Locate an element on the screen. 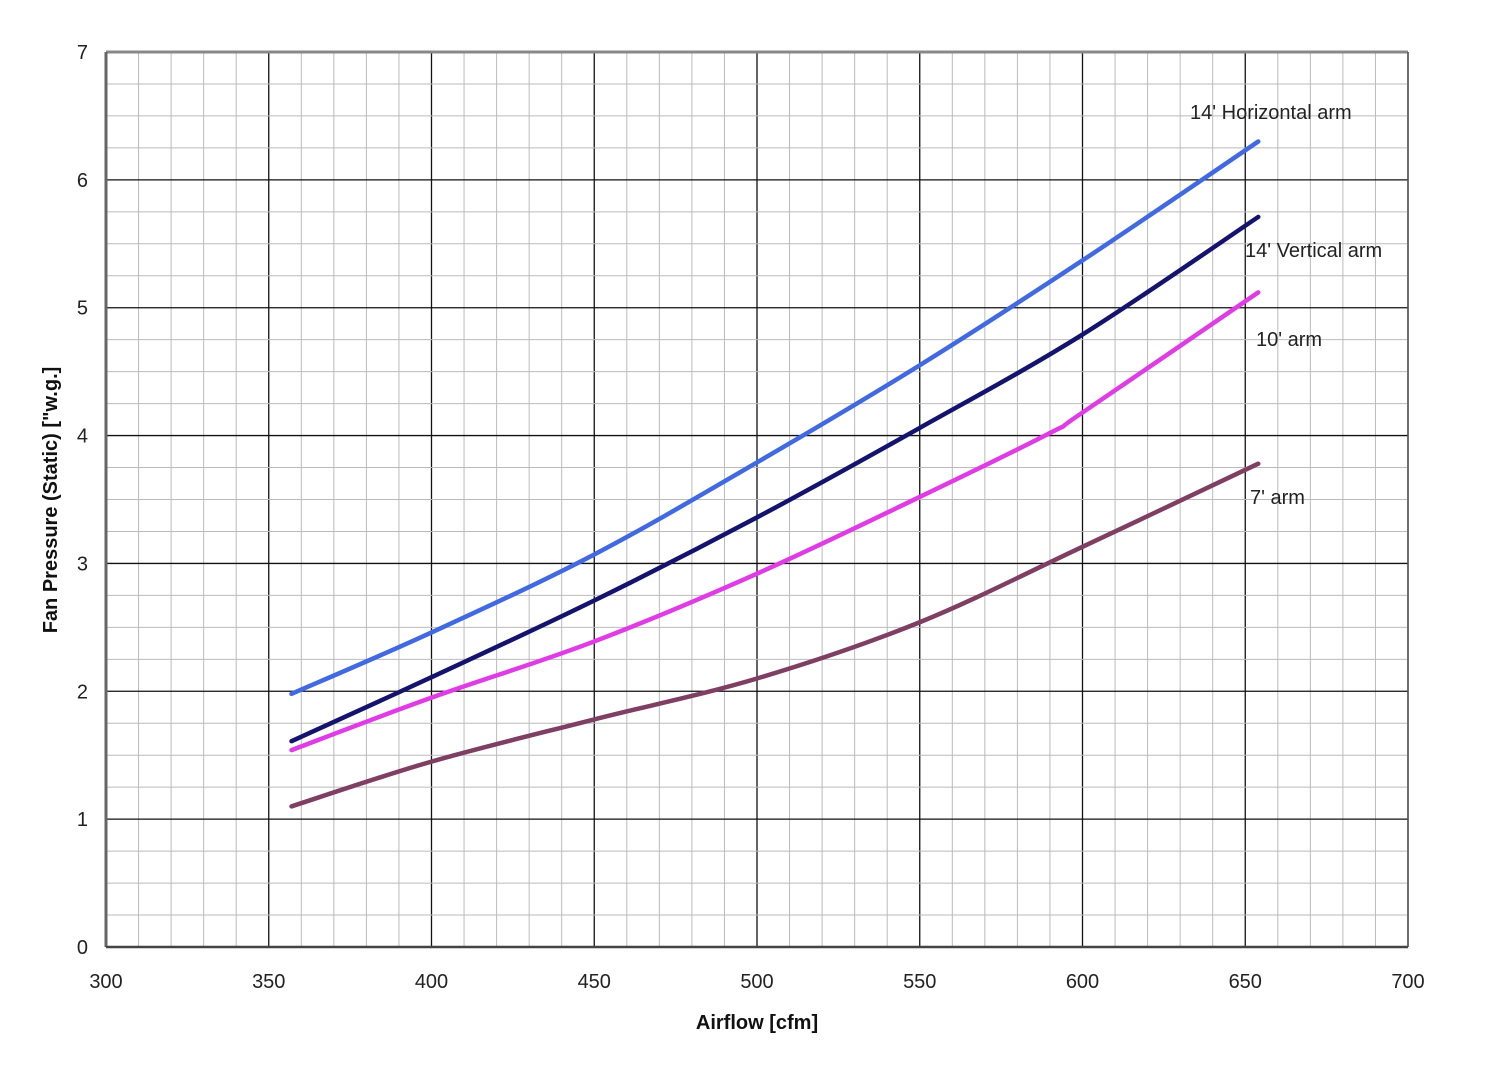 This screenshot has height=1077, width=1493. x-tick-label: 300 is located at coordinates (105, 982).